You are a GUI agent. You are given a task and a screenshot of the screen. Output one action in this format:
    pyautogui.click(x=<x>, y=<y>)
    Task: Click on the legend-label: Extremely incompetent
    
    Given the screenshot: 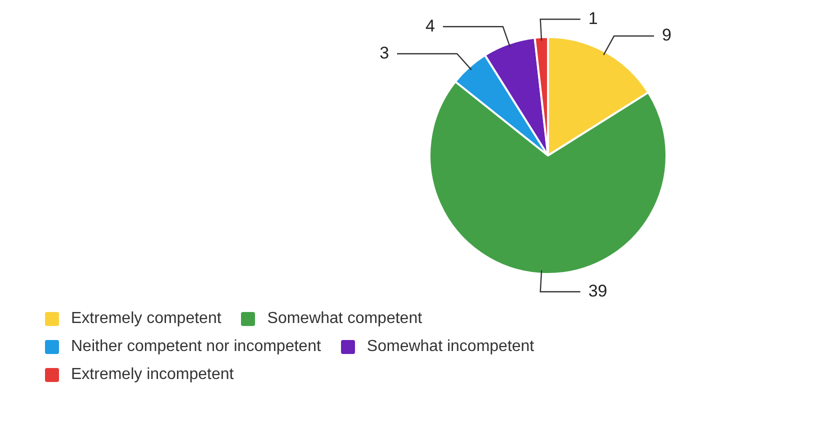 What is the action you would take?
    pyautogui.click(x=152, y=375)
    